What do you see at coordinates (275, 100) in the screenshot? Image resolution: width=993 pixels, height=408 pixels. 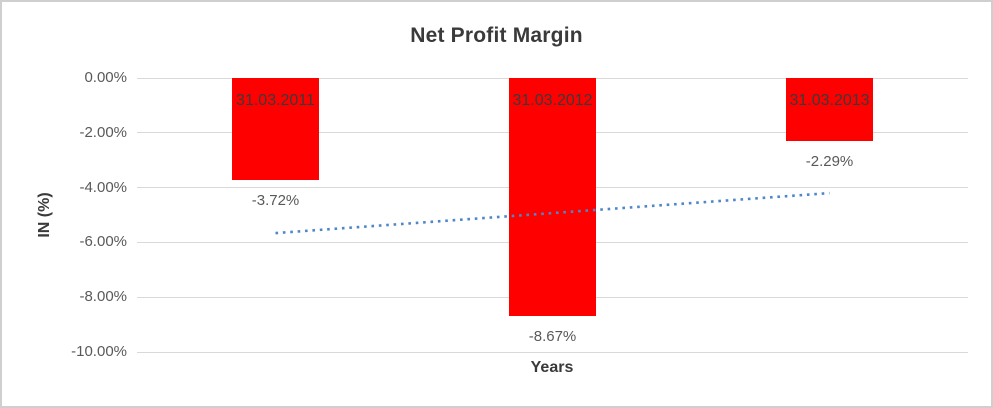 I see `bar-category-label: 31.03.2011` at bounding box center [275, 100].